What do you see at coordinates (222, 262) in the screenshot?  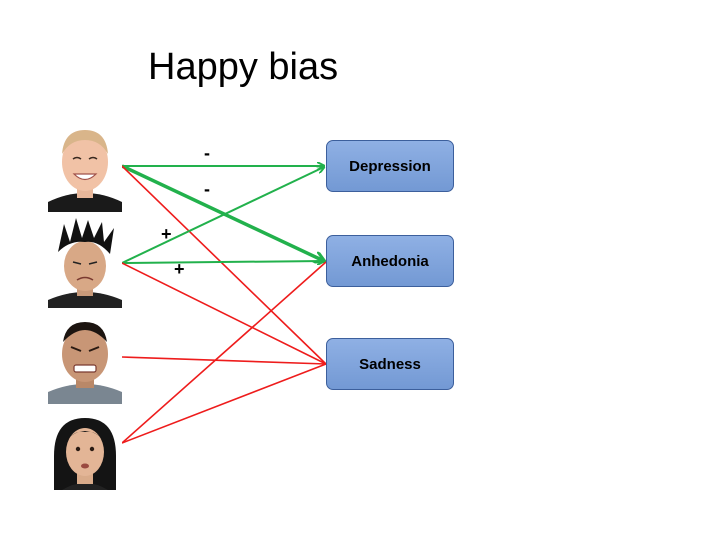 I see `edge-sad-anhedonia` at bounding box center [222, 262].